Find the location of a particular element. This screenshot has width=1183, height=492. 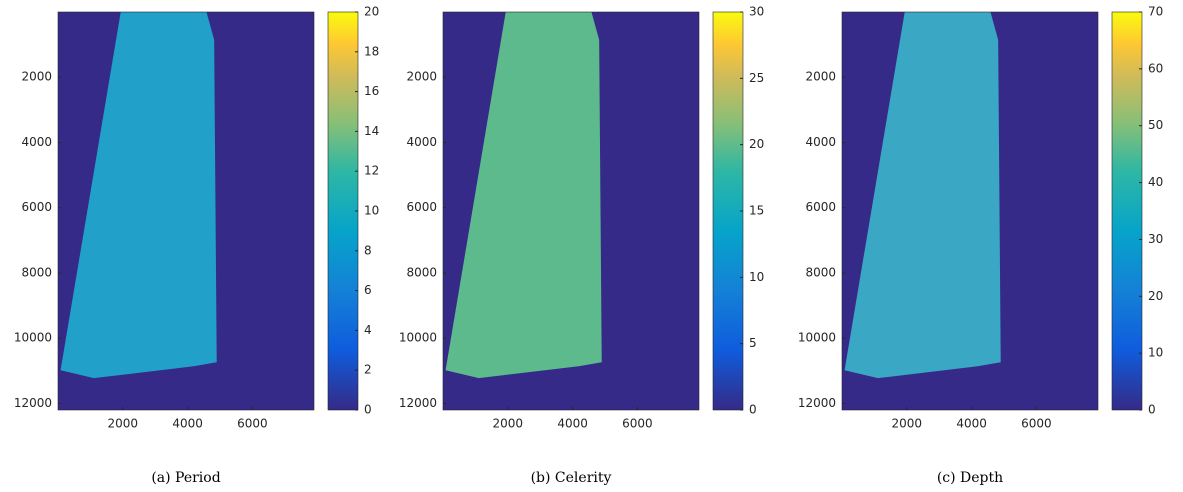

caption: (a) Period is located at coordinates (185, 478).